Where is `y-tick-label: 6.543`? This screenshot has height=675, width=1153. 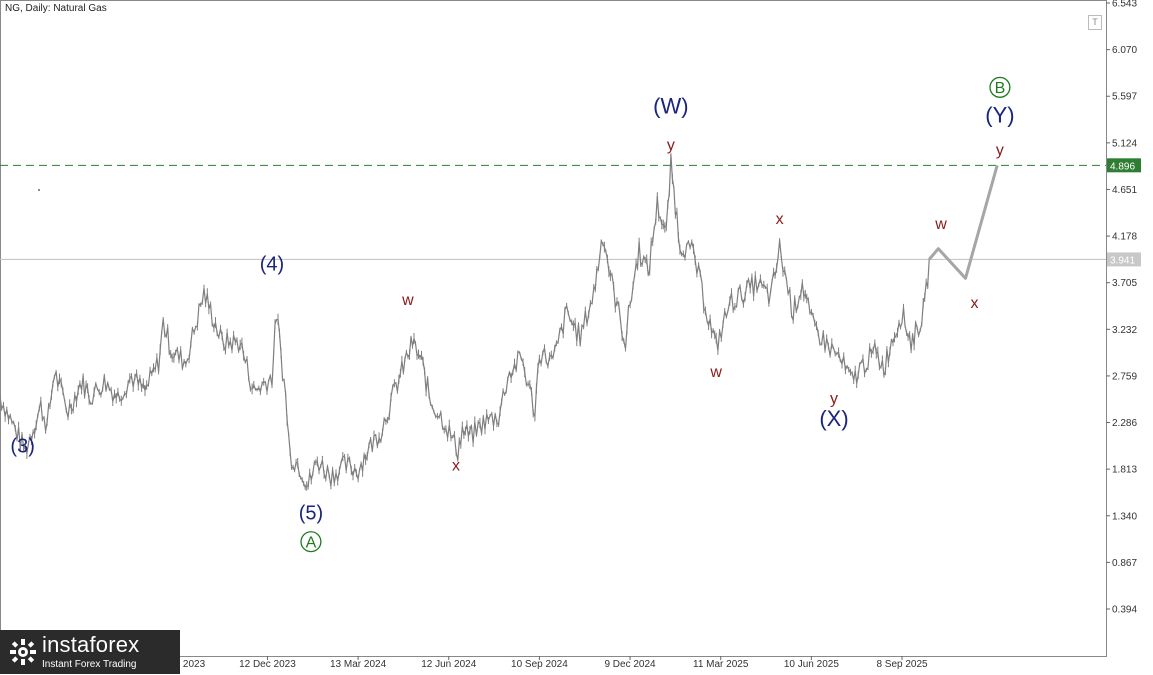
y-tick-label: 6.543 is located at coordinates (1124, 5).